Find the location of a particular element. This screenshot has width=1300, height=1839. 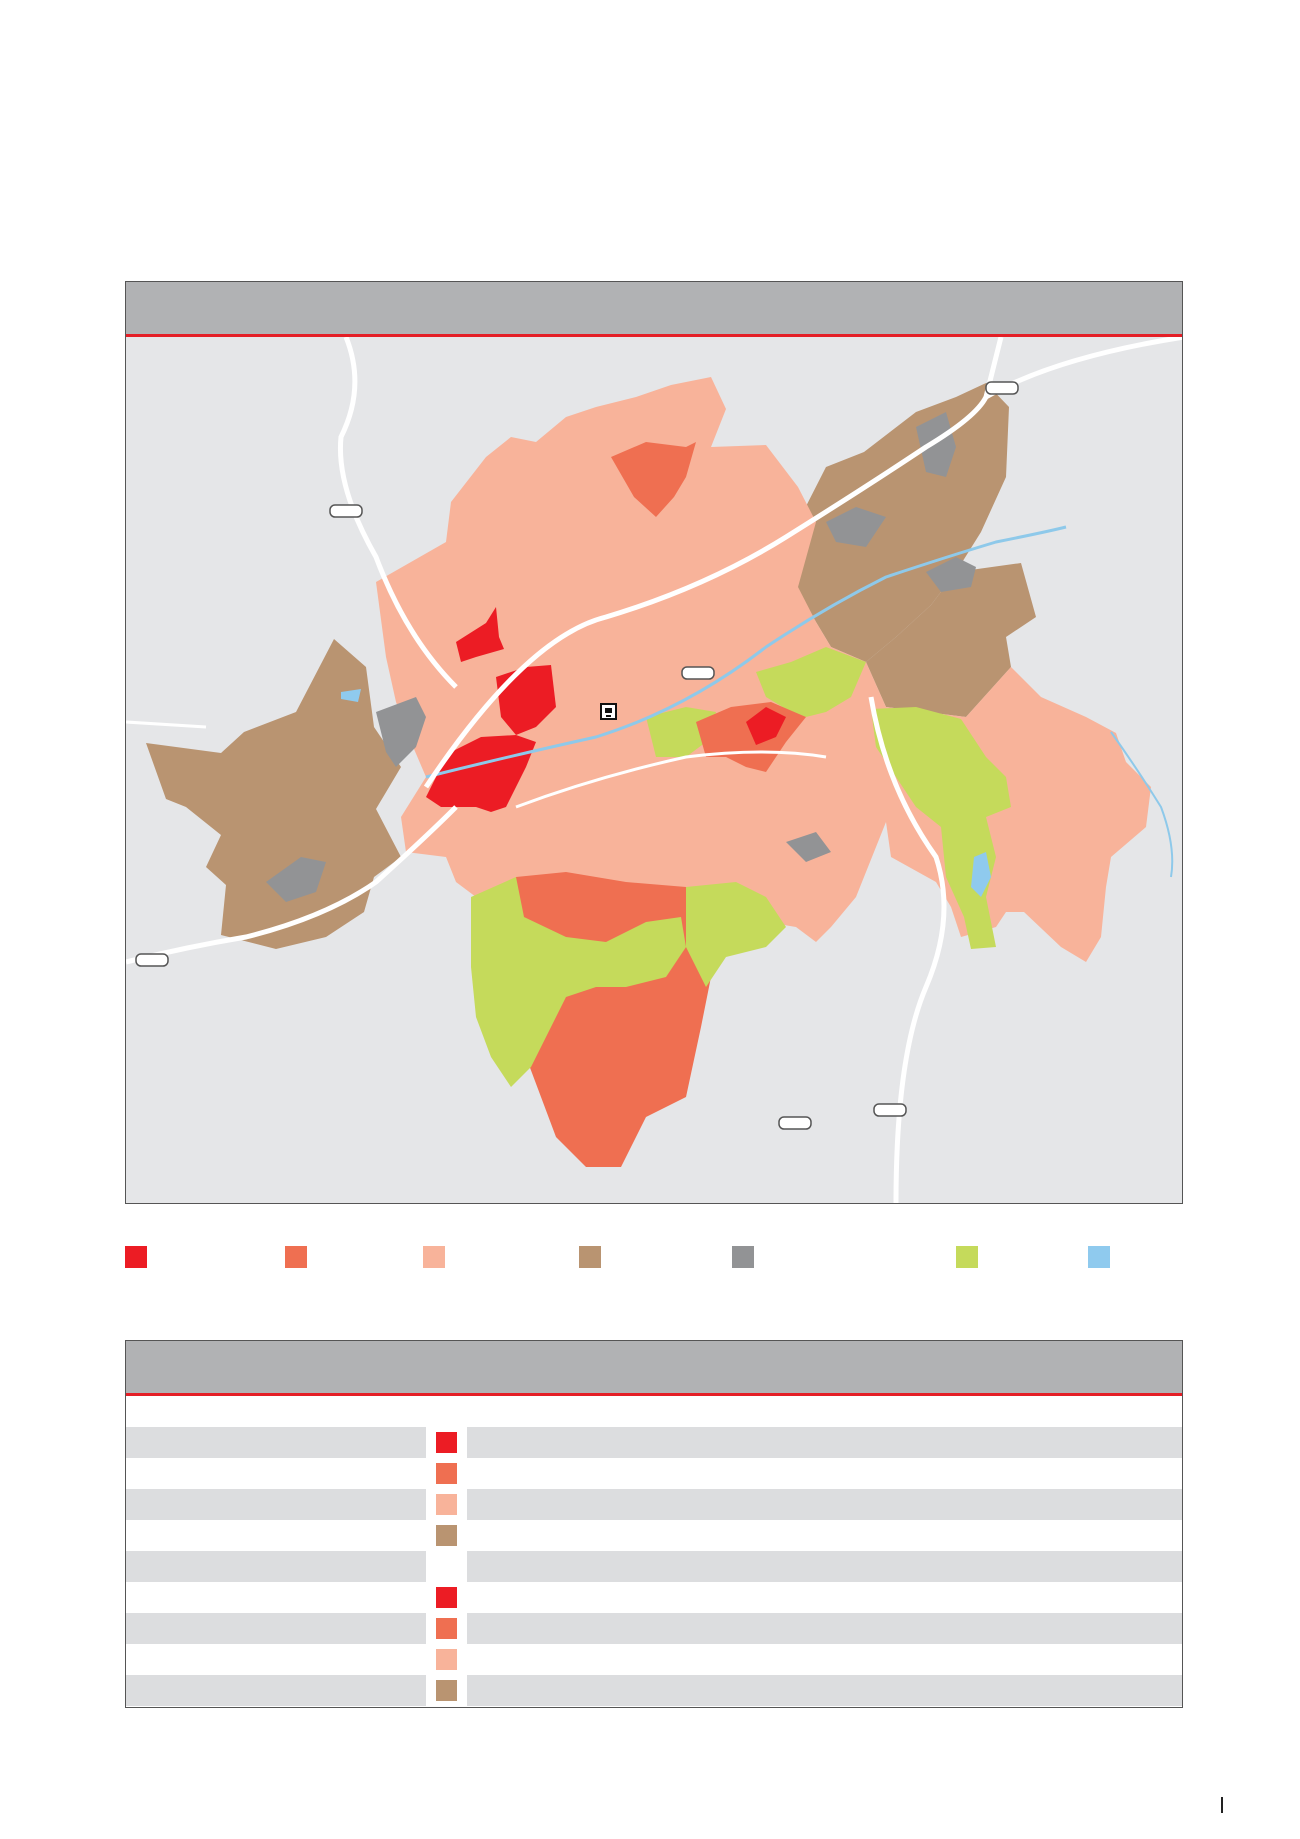

road-southwest is located at coordinates (292, 885).